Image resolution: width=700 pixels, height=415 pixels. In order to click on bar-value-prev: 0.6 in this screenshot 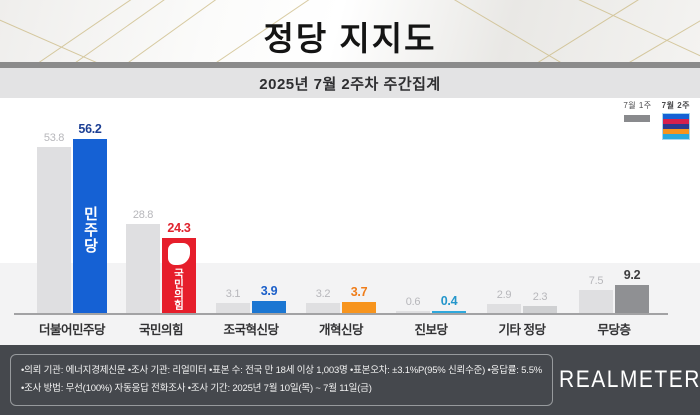, I will do `click(413, 302)`.